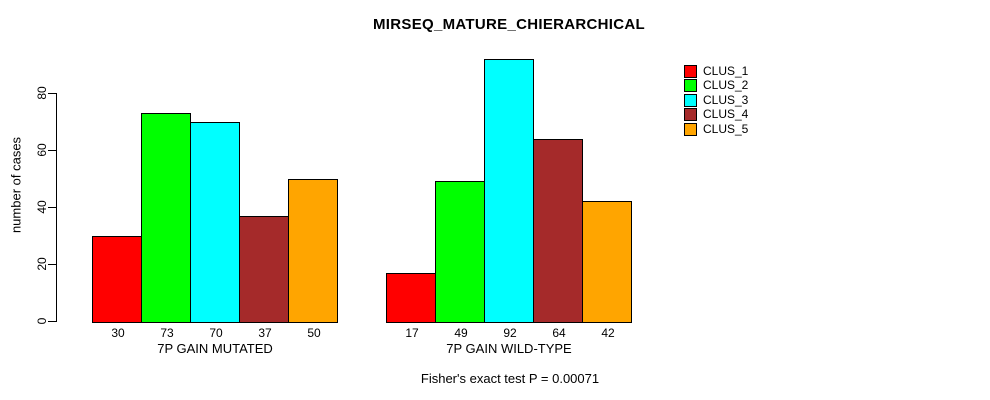  What do you see at coordinates (16, 185) in the screenshot?
I see `y-axis-label: number of cases` at bounding box center [16, 185].